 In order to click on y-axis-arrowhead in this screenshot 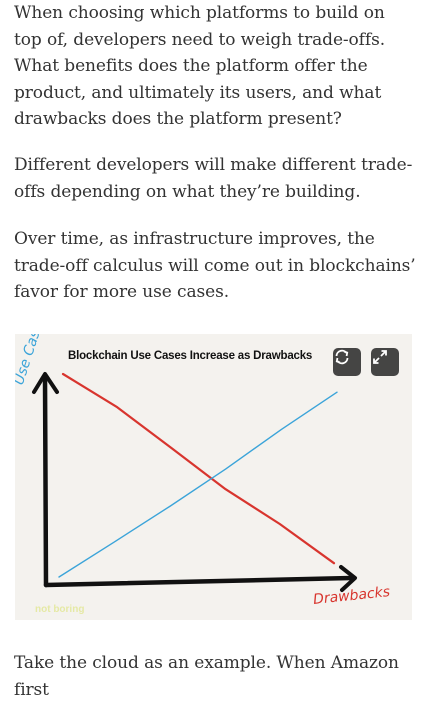, I will do `click(45, 383)`.